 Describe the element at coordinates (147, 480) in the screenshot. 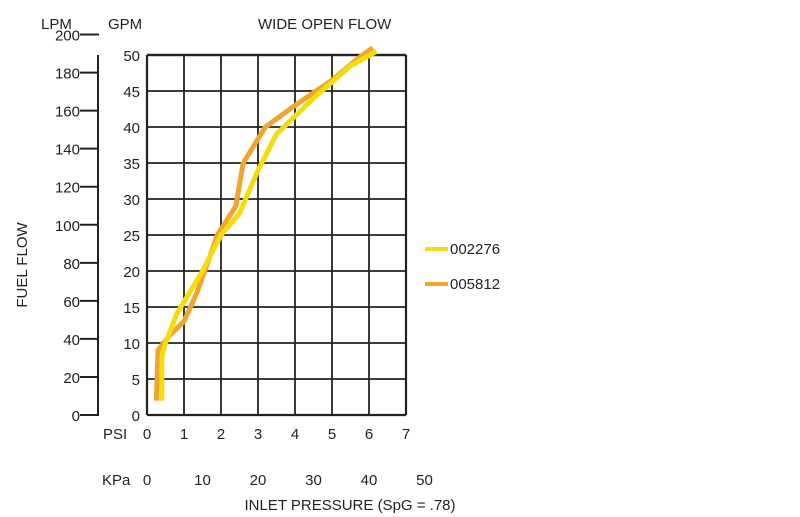

I see `kpa-tick-label: 0` at that location.